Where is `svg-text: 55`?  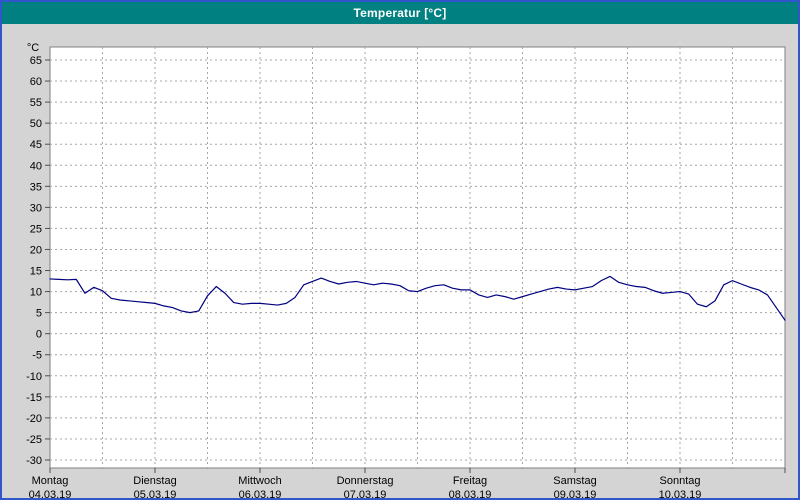 svg-text: 55 is located at coordinates (36, 103).